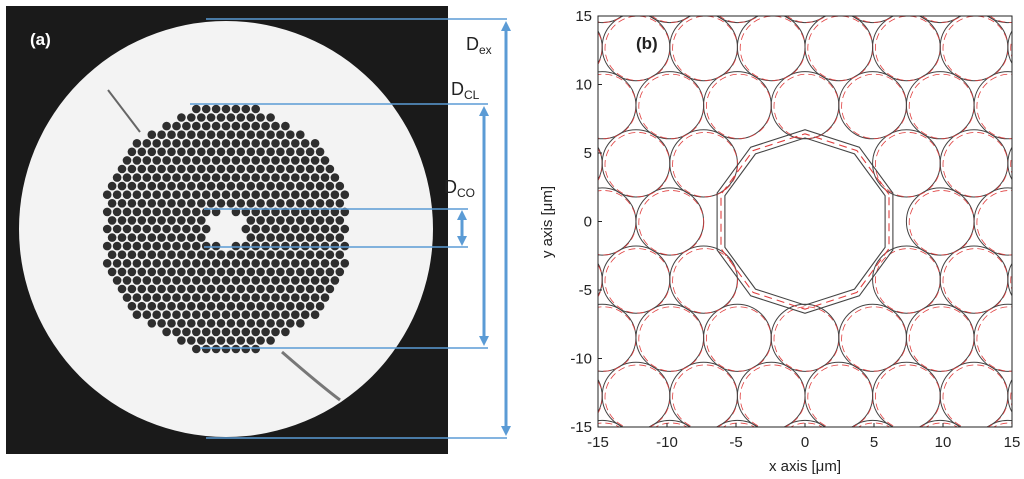 Image resolution: width=1024 pixels, height=479 pixels. I want to click on crack-line, so click(311, 376).